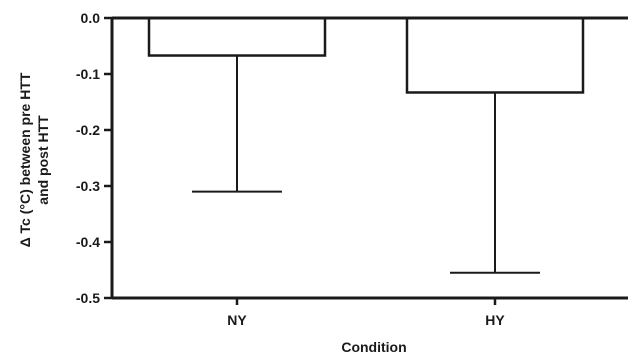  What do you see at coordinates (495, 55) in the screenshot?
I see `bar-hy` at bounding box center [495, 55].